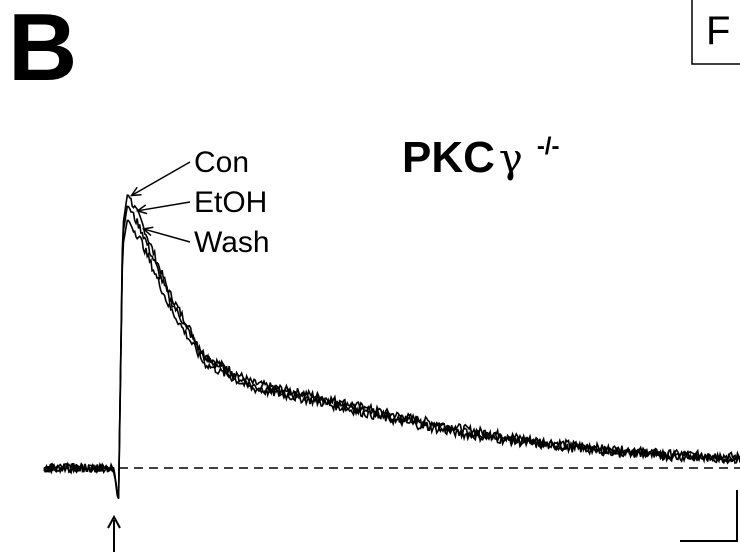  What do you see at coordinates (448, 157) in the screenshot?
I see `title-main: PKC` at bounding box center [448, 157].